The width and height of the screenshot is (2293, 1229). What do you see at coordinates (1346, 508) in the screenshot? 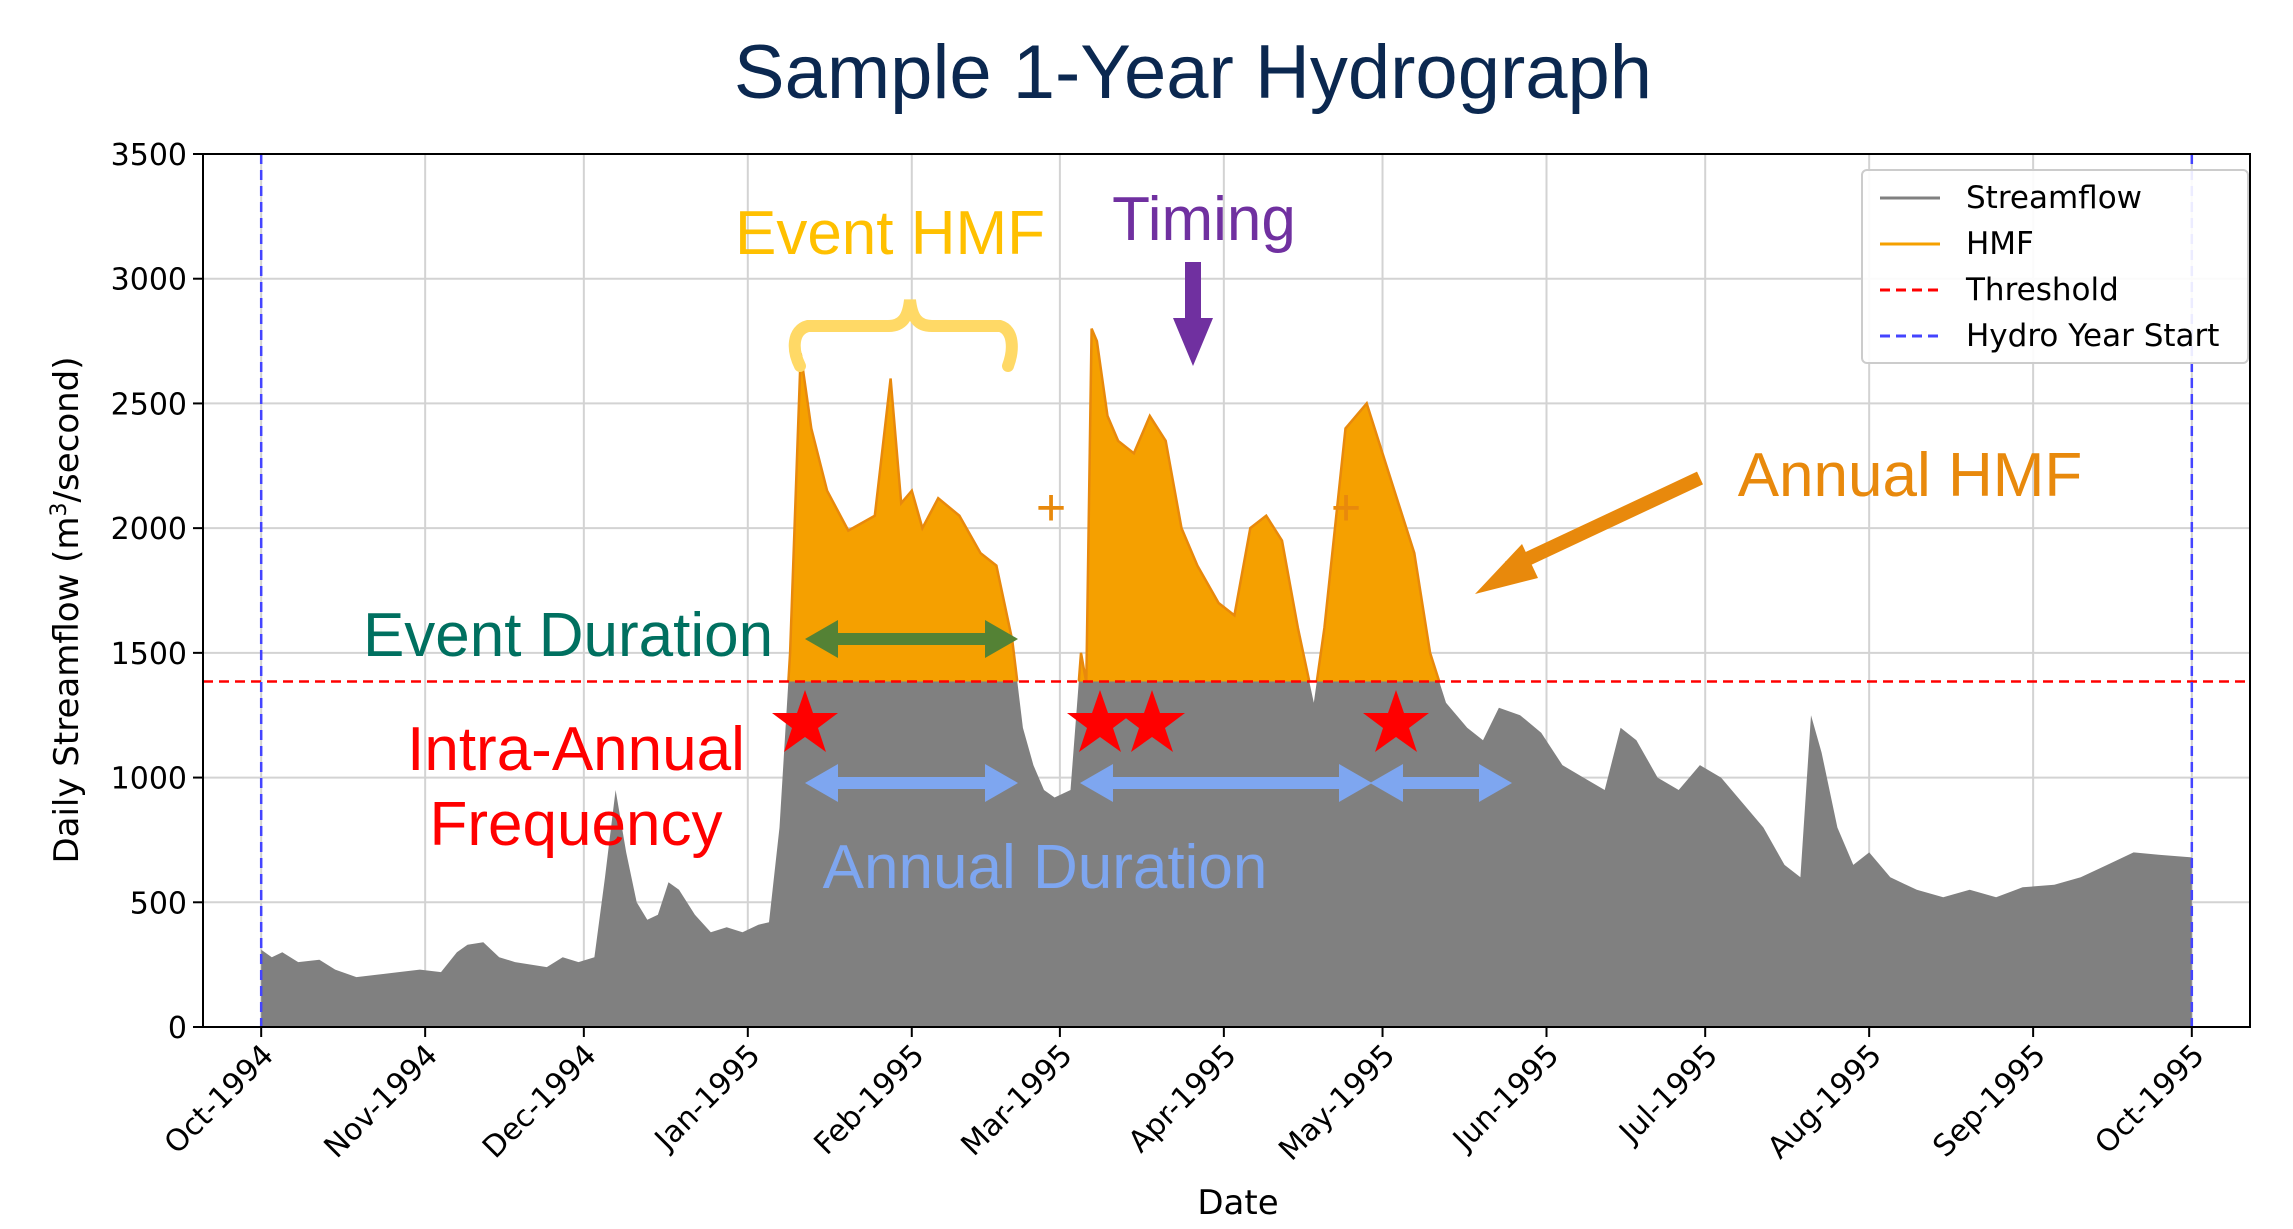
I see `plus-sign-2: +` at bounding box center [1346, 508].